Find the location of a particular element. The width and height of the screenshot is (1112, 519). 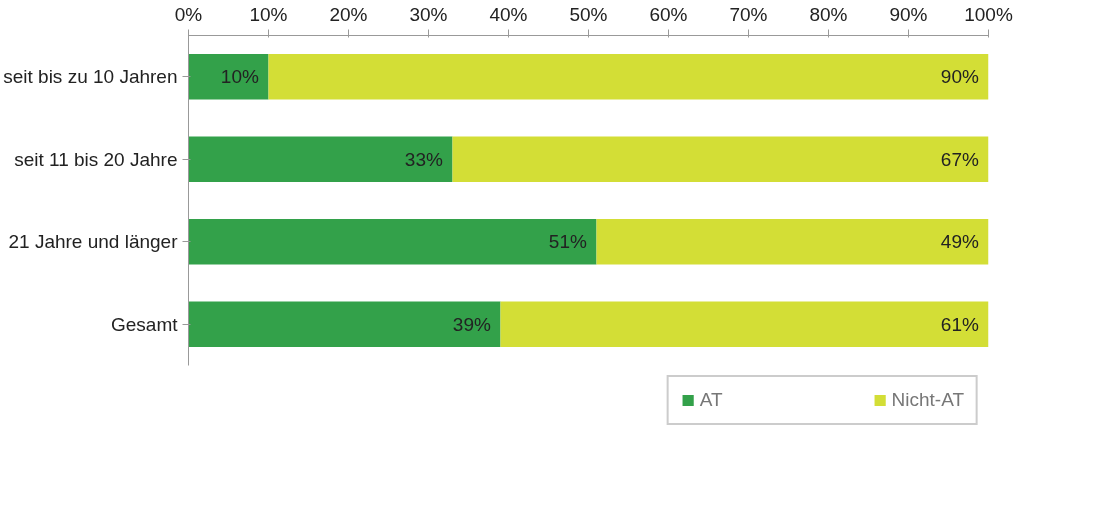

x-tick-label: 80% is located at coordinates (828, 14).